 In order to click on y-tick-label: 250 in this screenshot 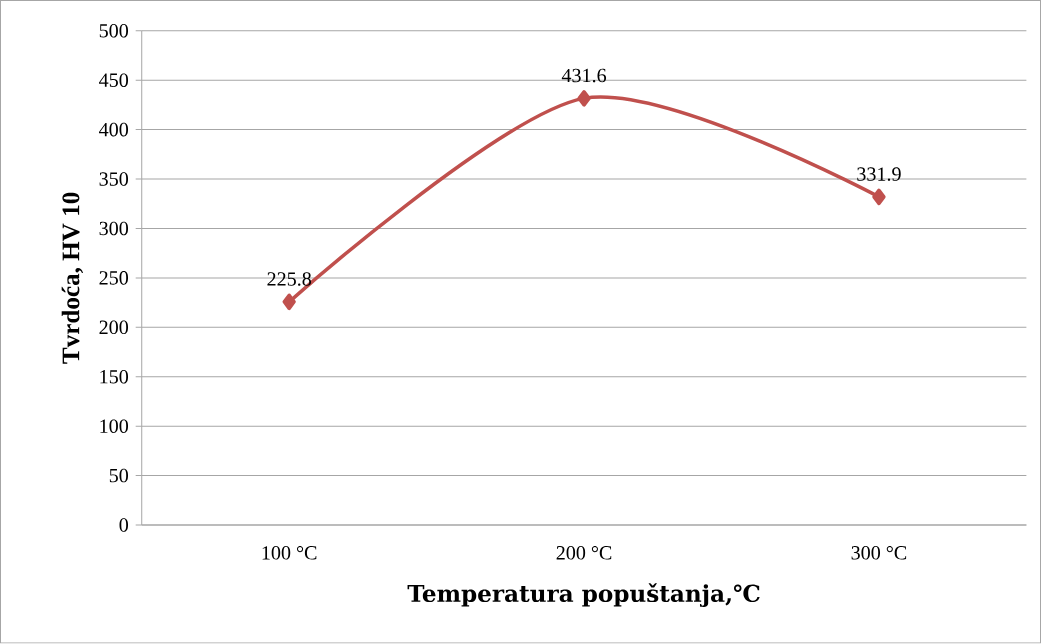, I will do `click(114, 278)`.